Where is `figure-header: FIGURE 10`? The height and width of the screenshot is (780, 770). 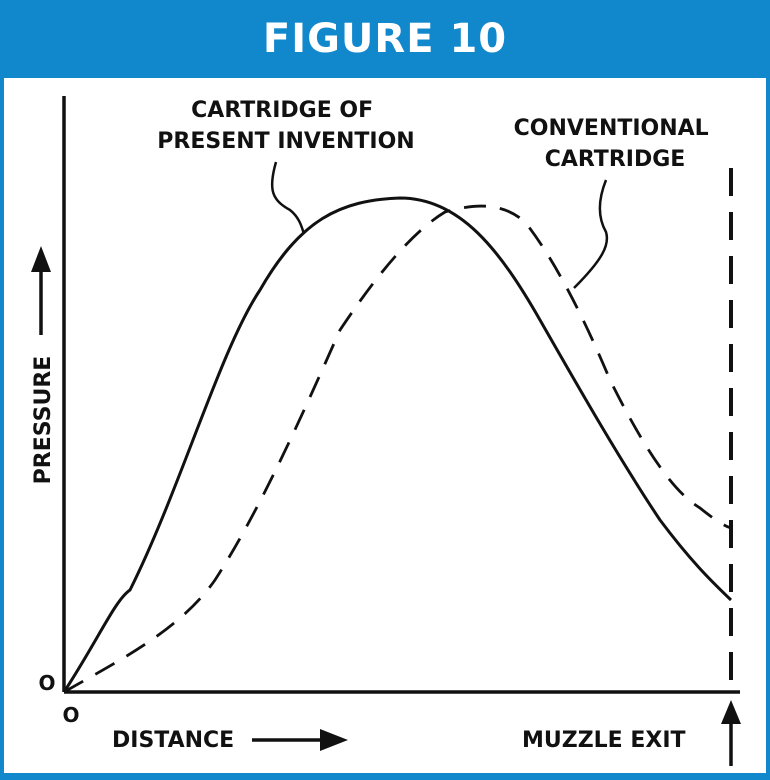 figure-header: FIGURE 10 is located at coordinates (385, 39).